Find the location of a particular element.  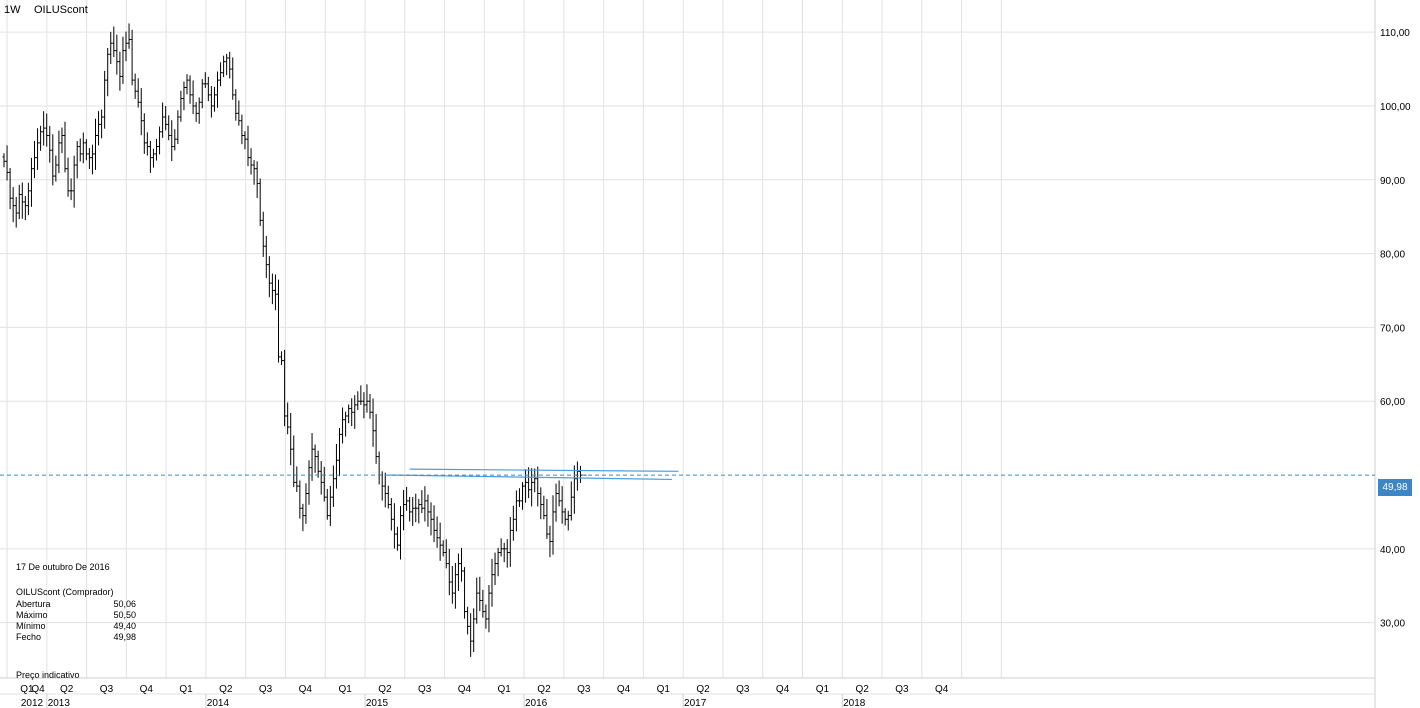

info-label: Máximo is located at coordinates (32, 615).